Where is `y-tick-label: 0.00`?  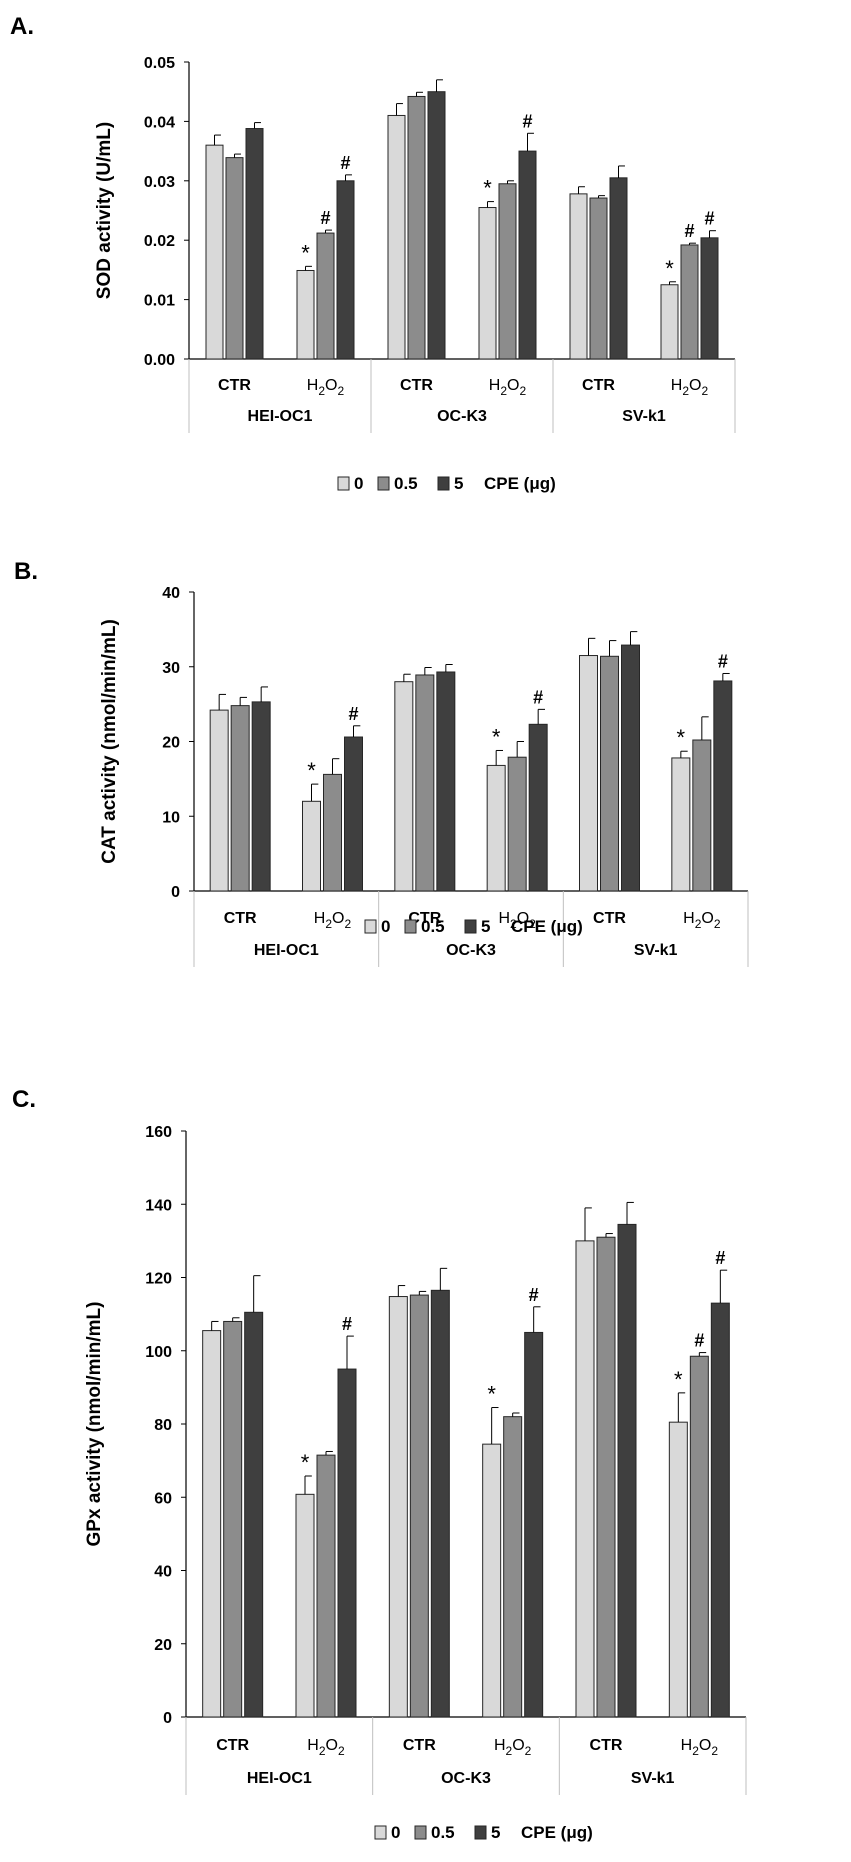
y-tick-label: 0.00 is located at coordinates (159, 360).